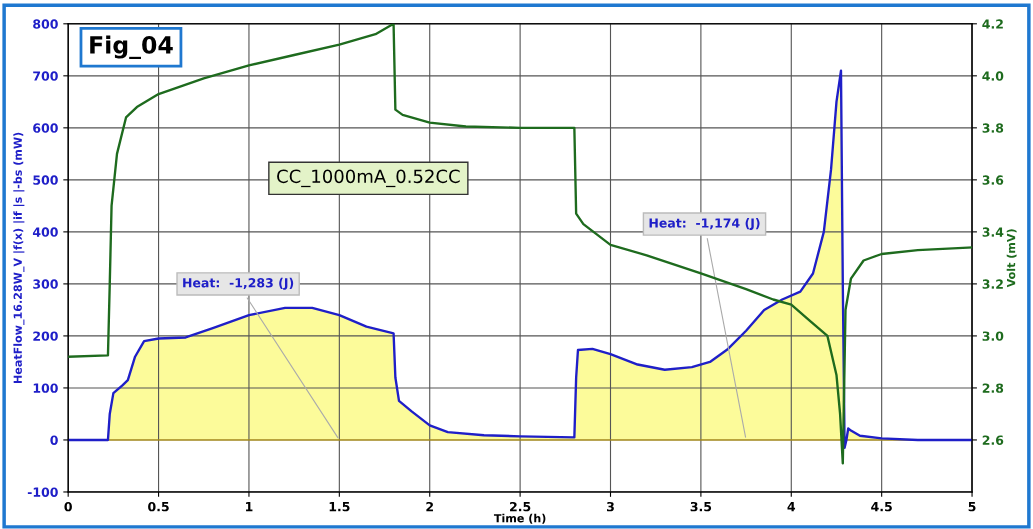 This screenshot has height=529, width=1033. I want to click on y-tick-label: 700, so click(45, 76).